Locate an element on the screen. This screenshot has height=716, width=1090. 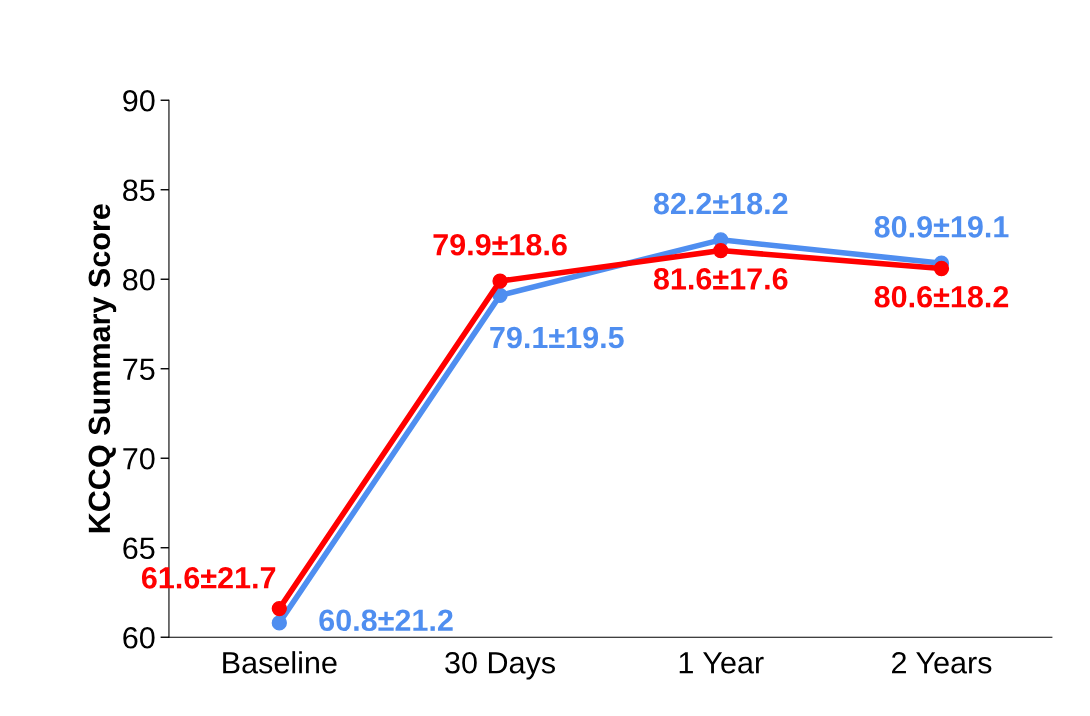
x-tick-label: 1 Year is located at coordinates (721, 663).